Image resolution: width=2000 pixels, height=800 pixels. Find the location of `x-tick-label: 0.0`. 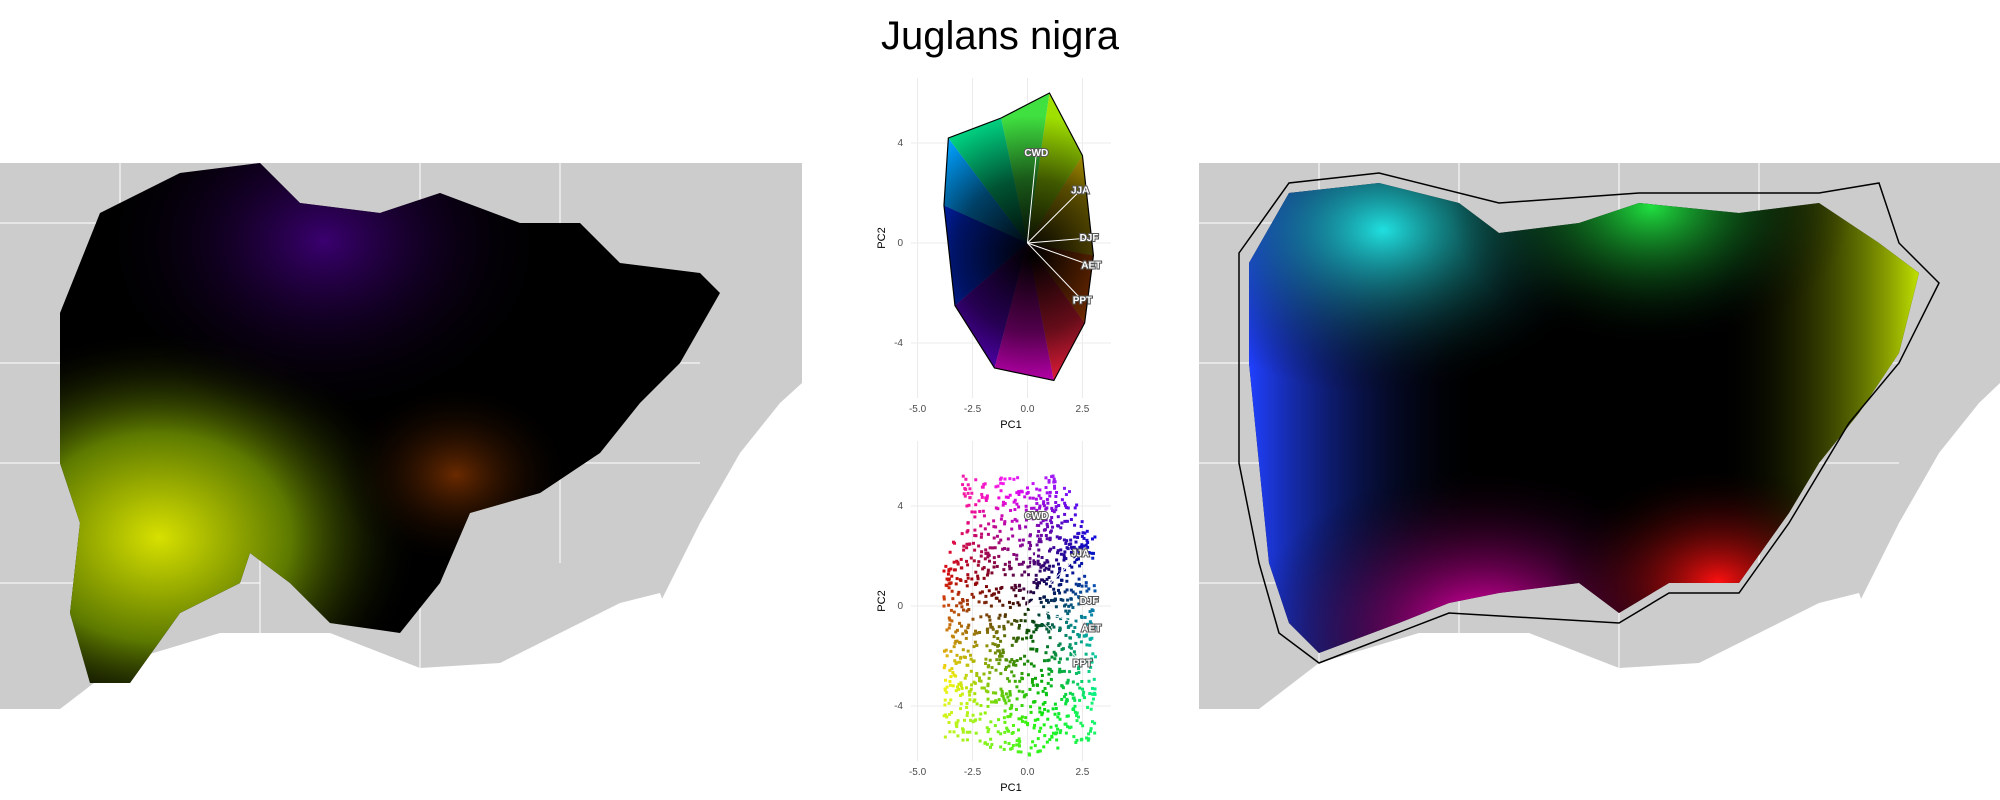

x-tick-label: 0.0 is located at coordinates (1028, 772).